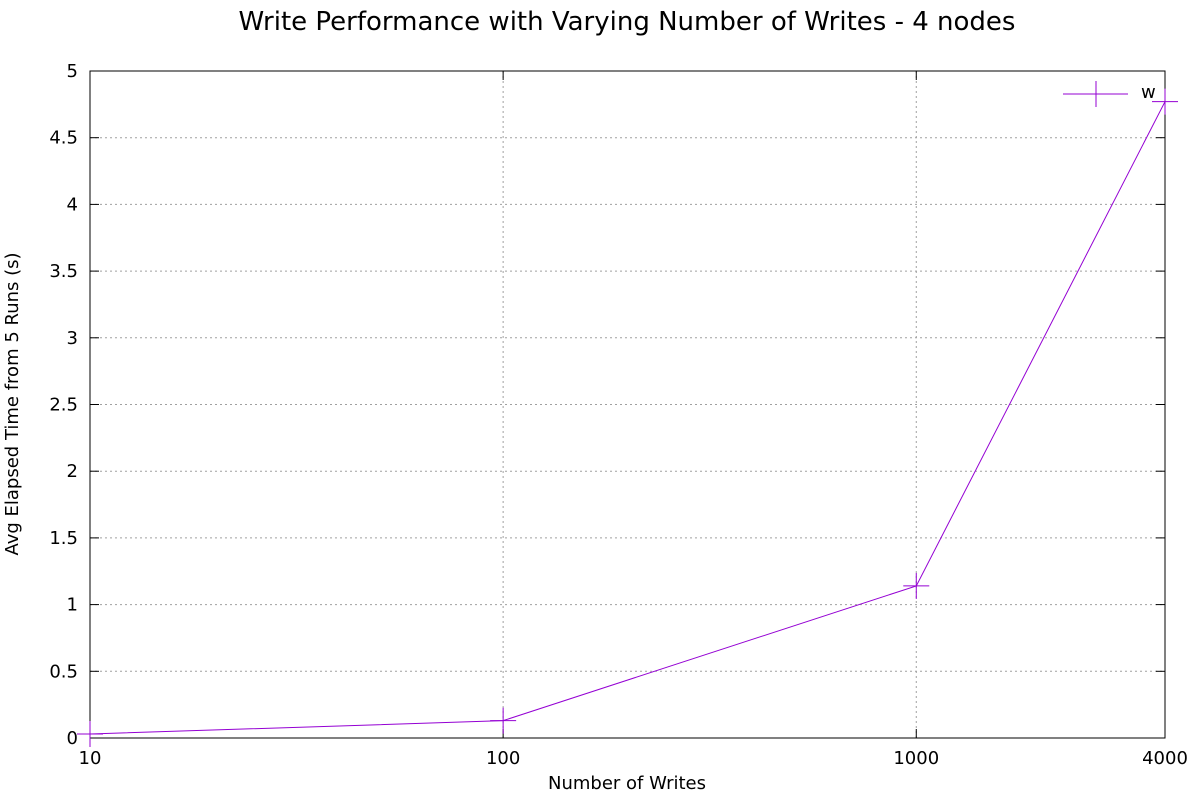  I want to click on y-tick-label: 0, so click(72, 738).